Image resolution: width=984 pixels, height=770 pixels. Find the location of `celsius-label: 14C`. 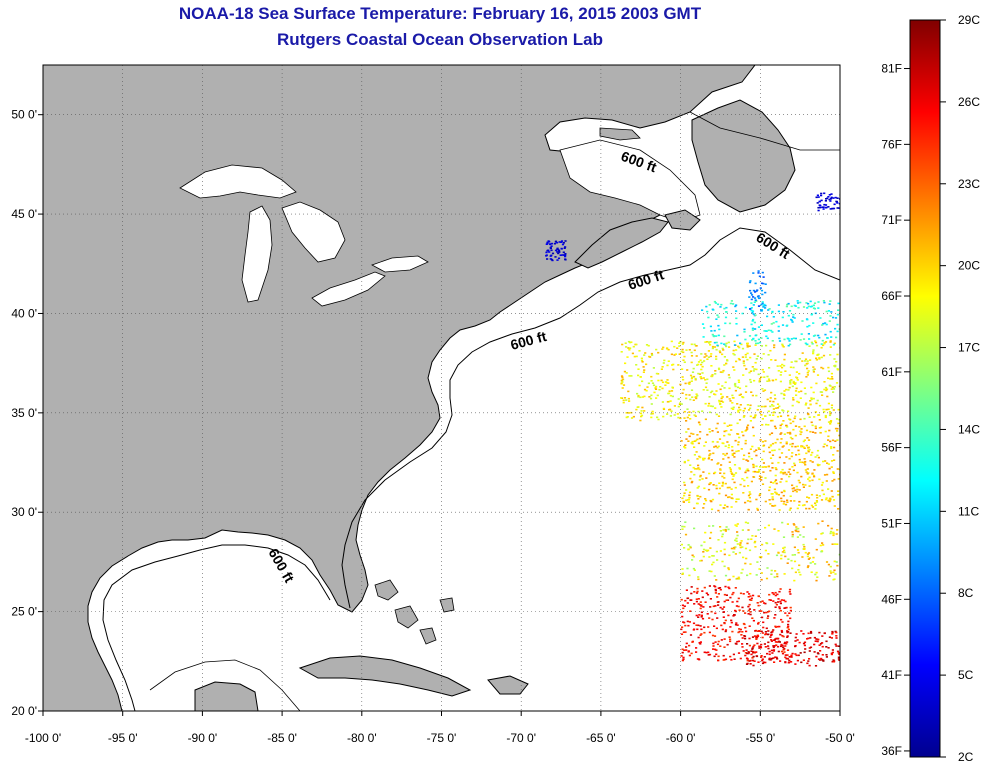

celsius-label: 14C is located at coordinates (969, 429).